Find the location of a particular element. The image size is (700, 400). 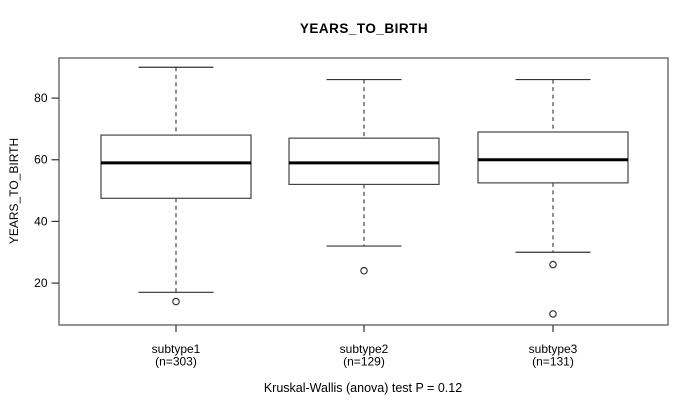

y-axis: 20 40 60 80 is located at coordinates (46, 190).